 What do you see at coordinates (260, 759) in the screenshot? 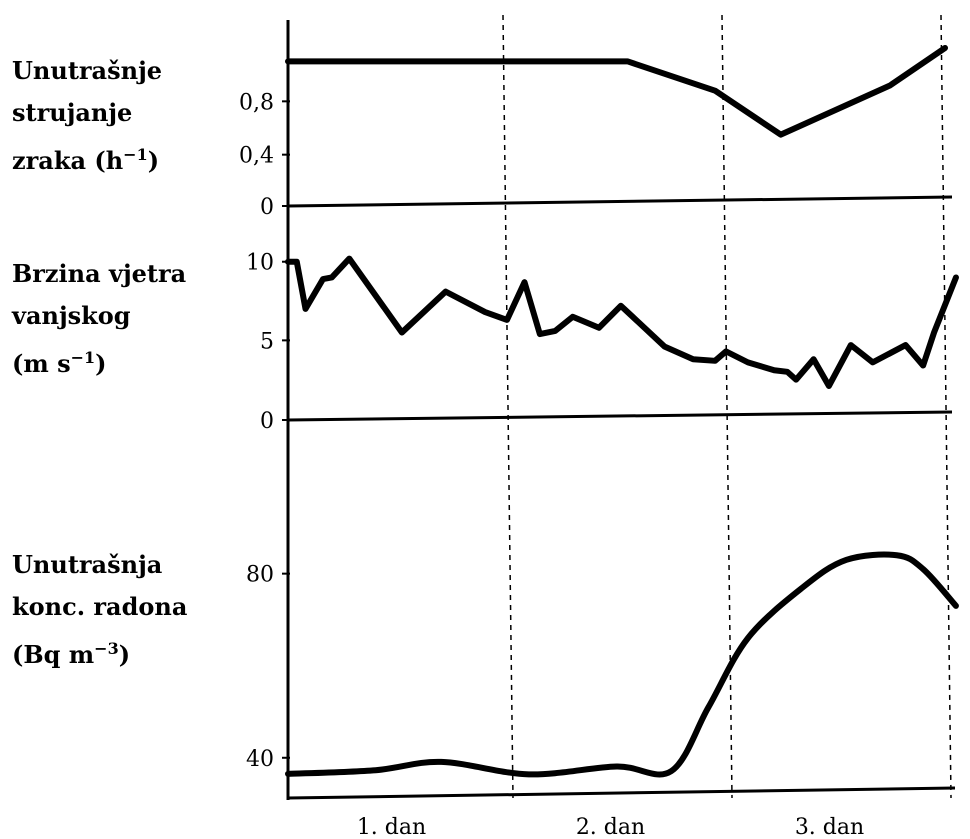
I see `y-tick-label: 40` at bounding box center [260, 759].